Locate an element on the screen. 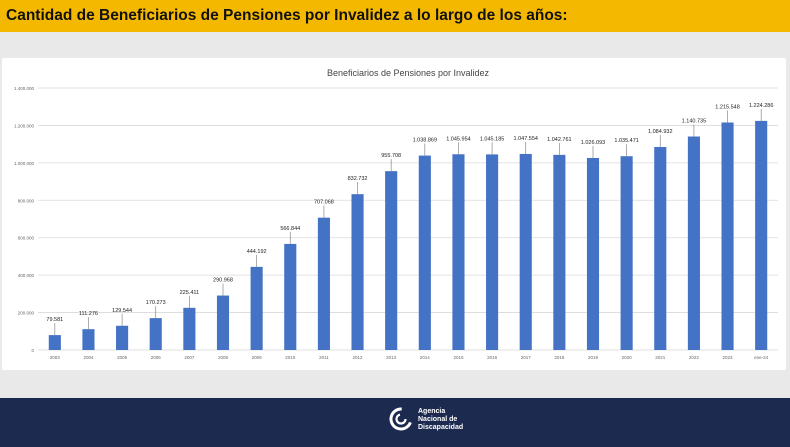  data-label: 1.045.185 is located at coordinates (492, 139).